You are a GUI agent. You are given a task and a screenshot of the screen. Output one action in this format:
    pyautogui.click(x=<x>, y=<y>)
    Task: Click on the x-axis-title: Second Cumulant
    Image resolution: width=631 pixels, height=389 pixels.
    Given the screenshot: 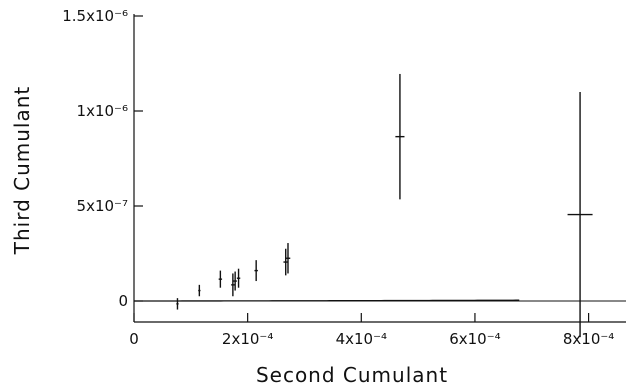 What is the action you would take?
    pyautogui.click(x=352, y=375)
    